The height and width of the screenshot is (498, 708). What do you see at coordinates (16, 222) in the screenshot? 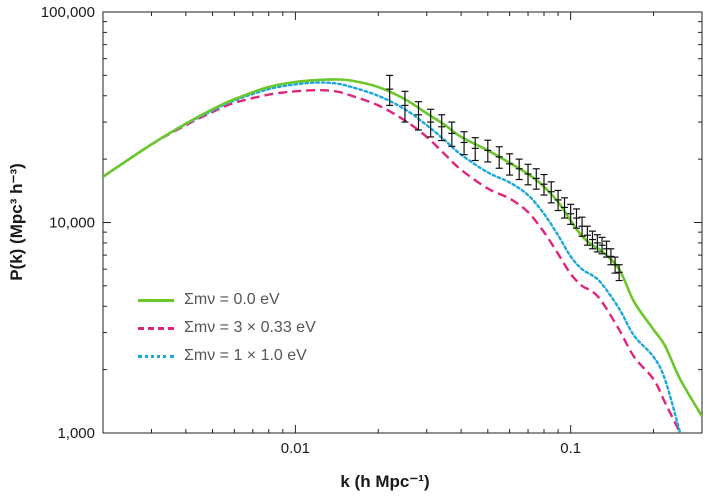
I see `y-axis-title: P(k) (Mpc³ h⁻³)` at bounding box center [16, 222].